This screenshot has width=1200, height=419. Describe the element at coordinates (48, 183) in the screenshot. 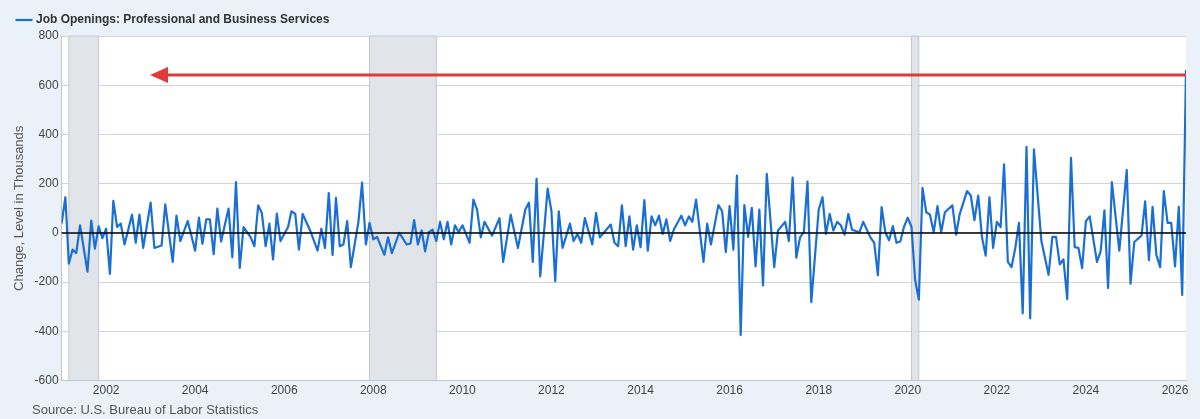

I see `y-tick-label: 200` at that location.